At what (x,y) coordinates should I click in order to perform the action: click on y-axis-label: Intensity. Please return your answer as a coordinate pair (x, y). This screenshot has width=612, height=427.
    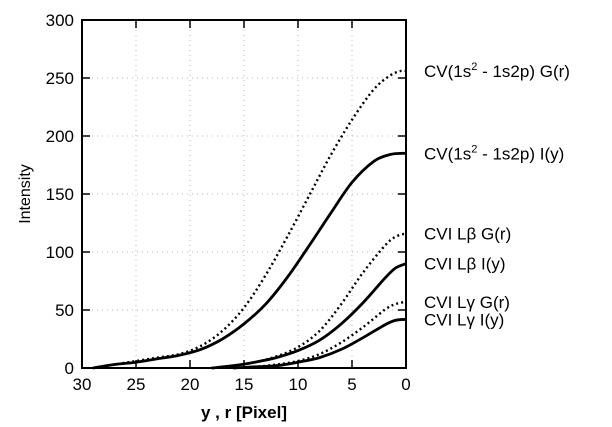
    Looking at the image, I should click on (25, 194).